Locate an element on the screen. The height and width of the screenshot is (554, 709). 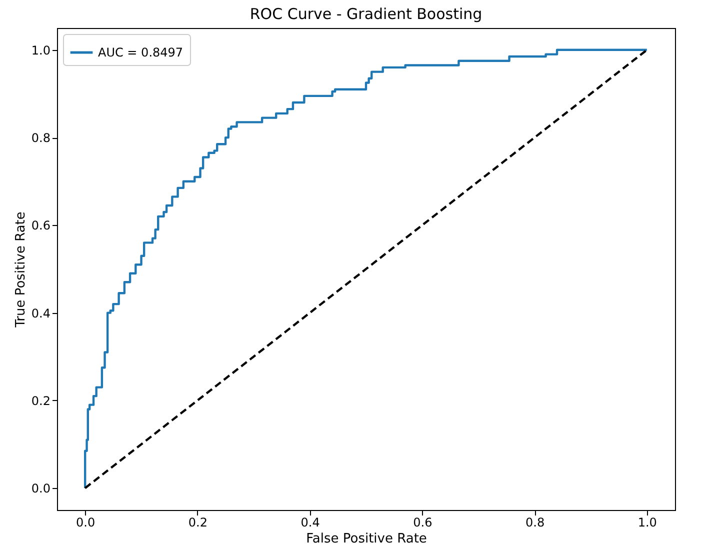
y-tick-label: 0.6 is located at coordinates (40, 225).